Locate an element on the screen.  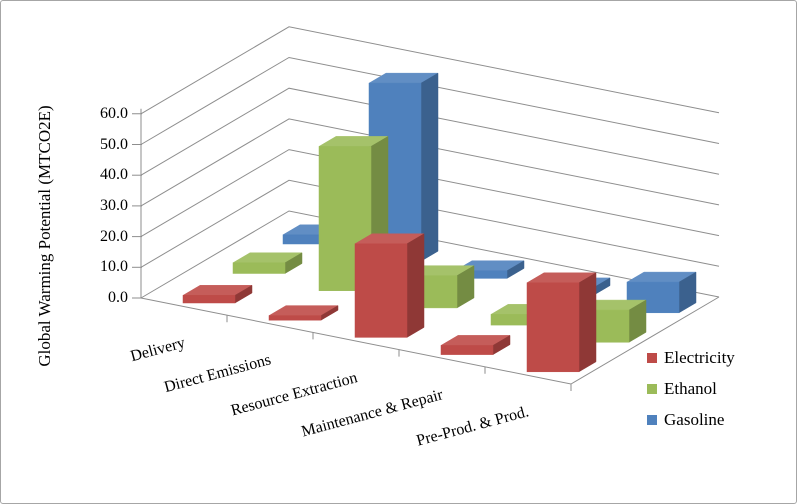
y-axis-tick-label: 40.0 is located at coordinates (114, 175).